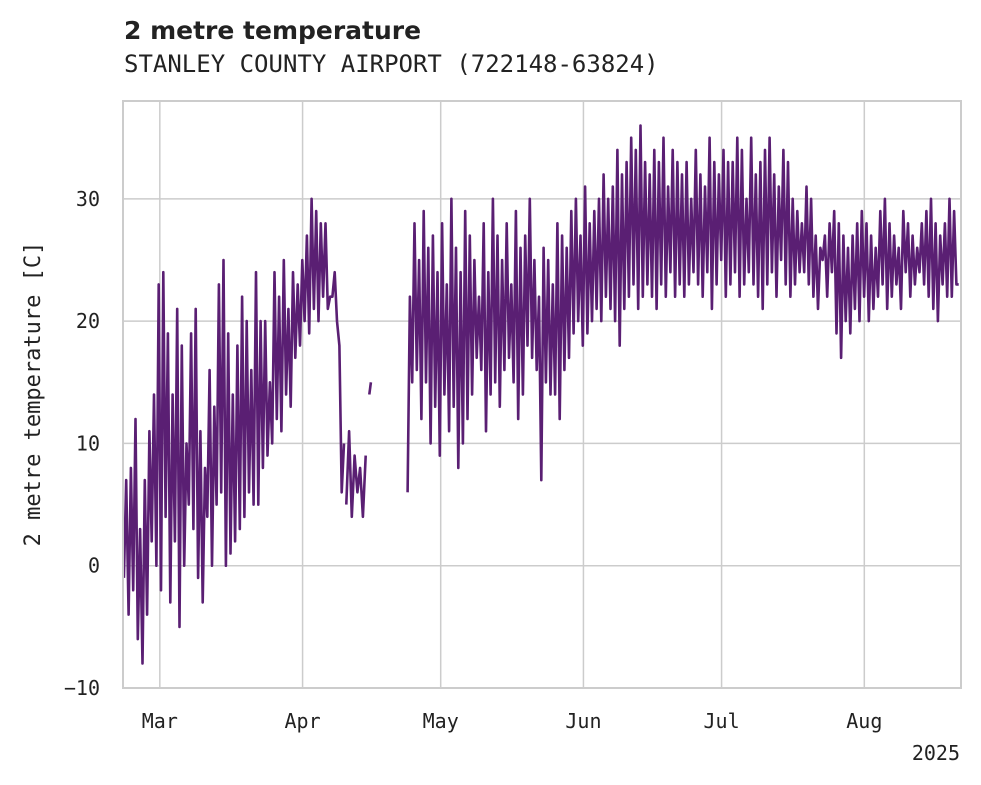 The width and height of the screenshot is (981, 785). What do you see at coordinates (82, 688) in the screenshot?
I see `y-tick-label: −10` at bounding box center [82, 688].